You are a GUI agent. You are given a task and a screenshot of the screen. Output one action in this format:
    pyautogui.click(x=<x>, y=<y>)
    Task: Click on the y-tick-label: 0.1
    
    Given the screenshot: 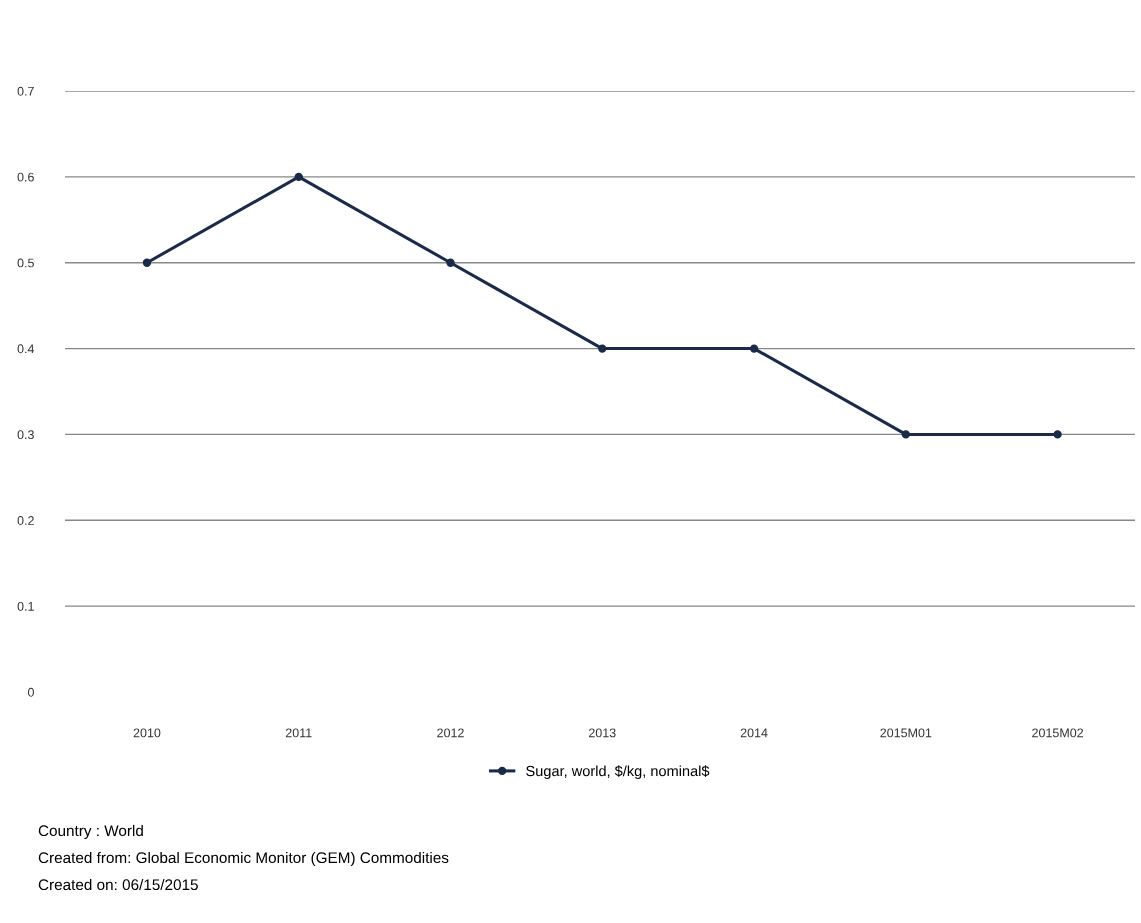 What is the action you would take?
    pyautogui.click(x=25, y=606)
    